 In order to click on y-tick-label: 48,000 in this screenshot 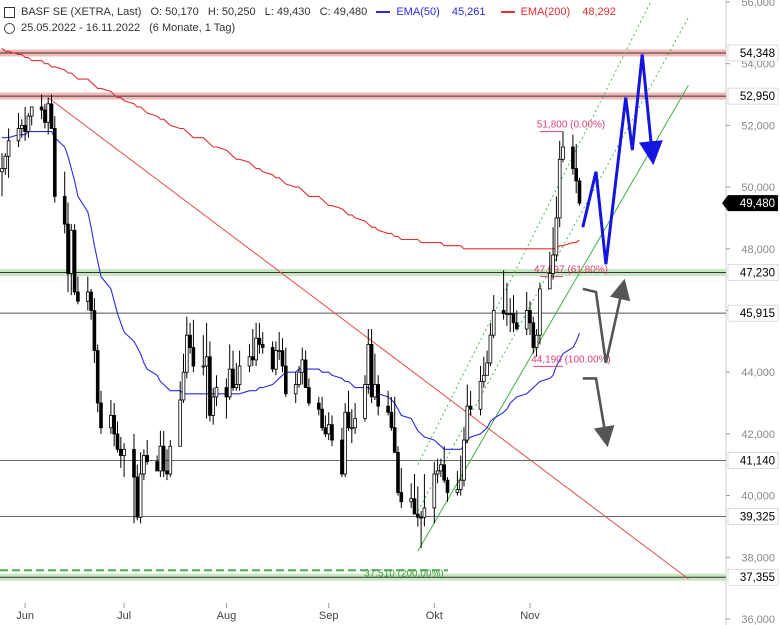, I will do `click(758, 250)`.